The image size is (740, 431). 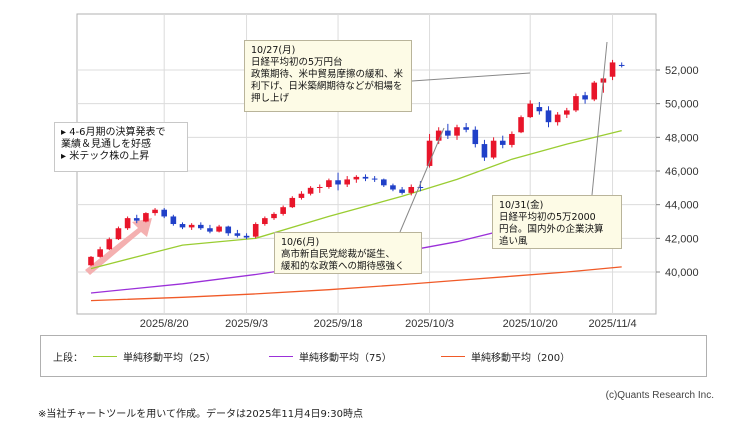 I want to click on annotation-line: 10/27(月), so click(x=273, y=50).